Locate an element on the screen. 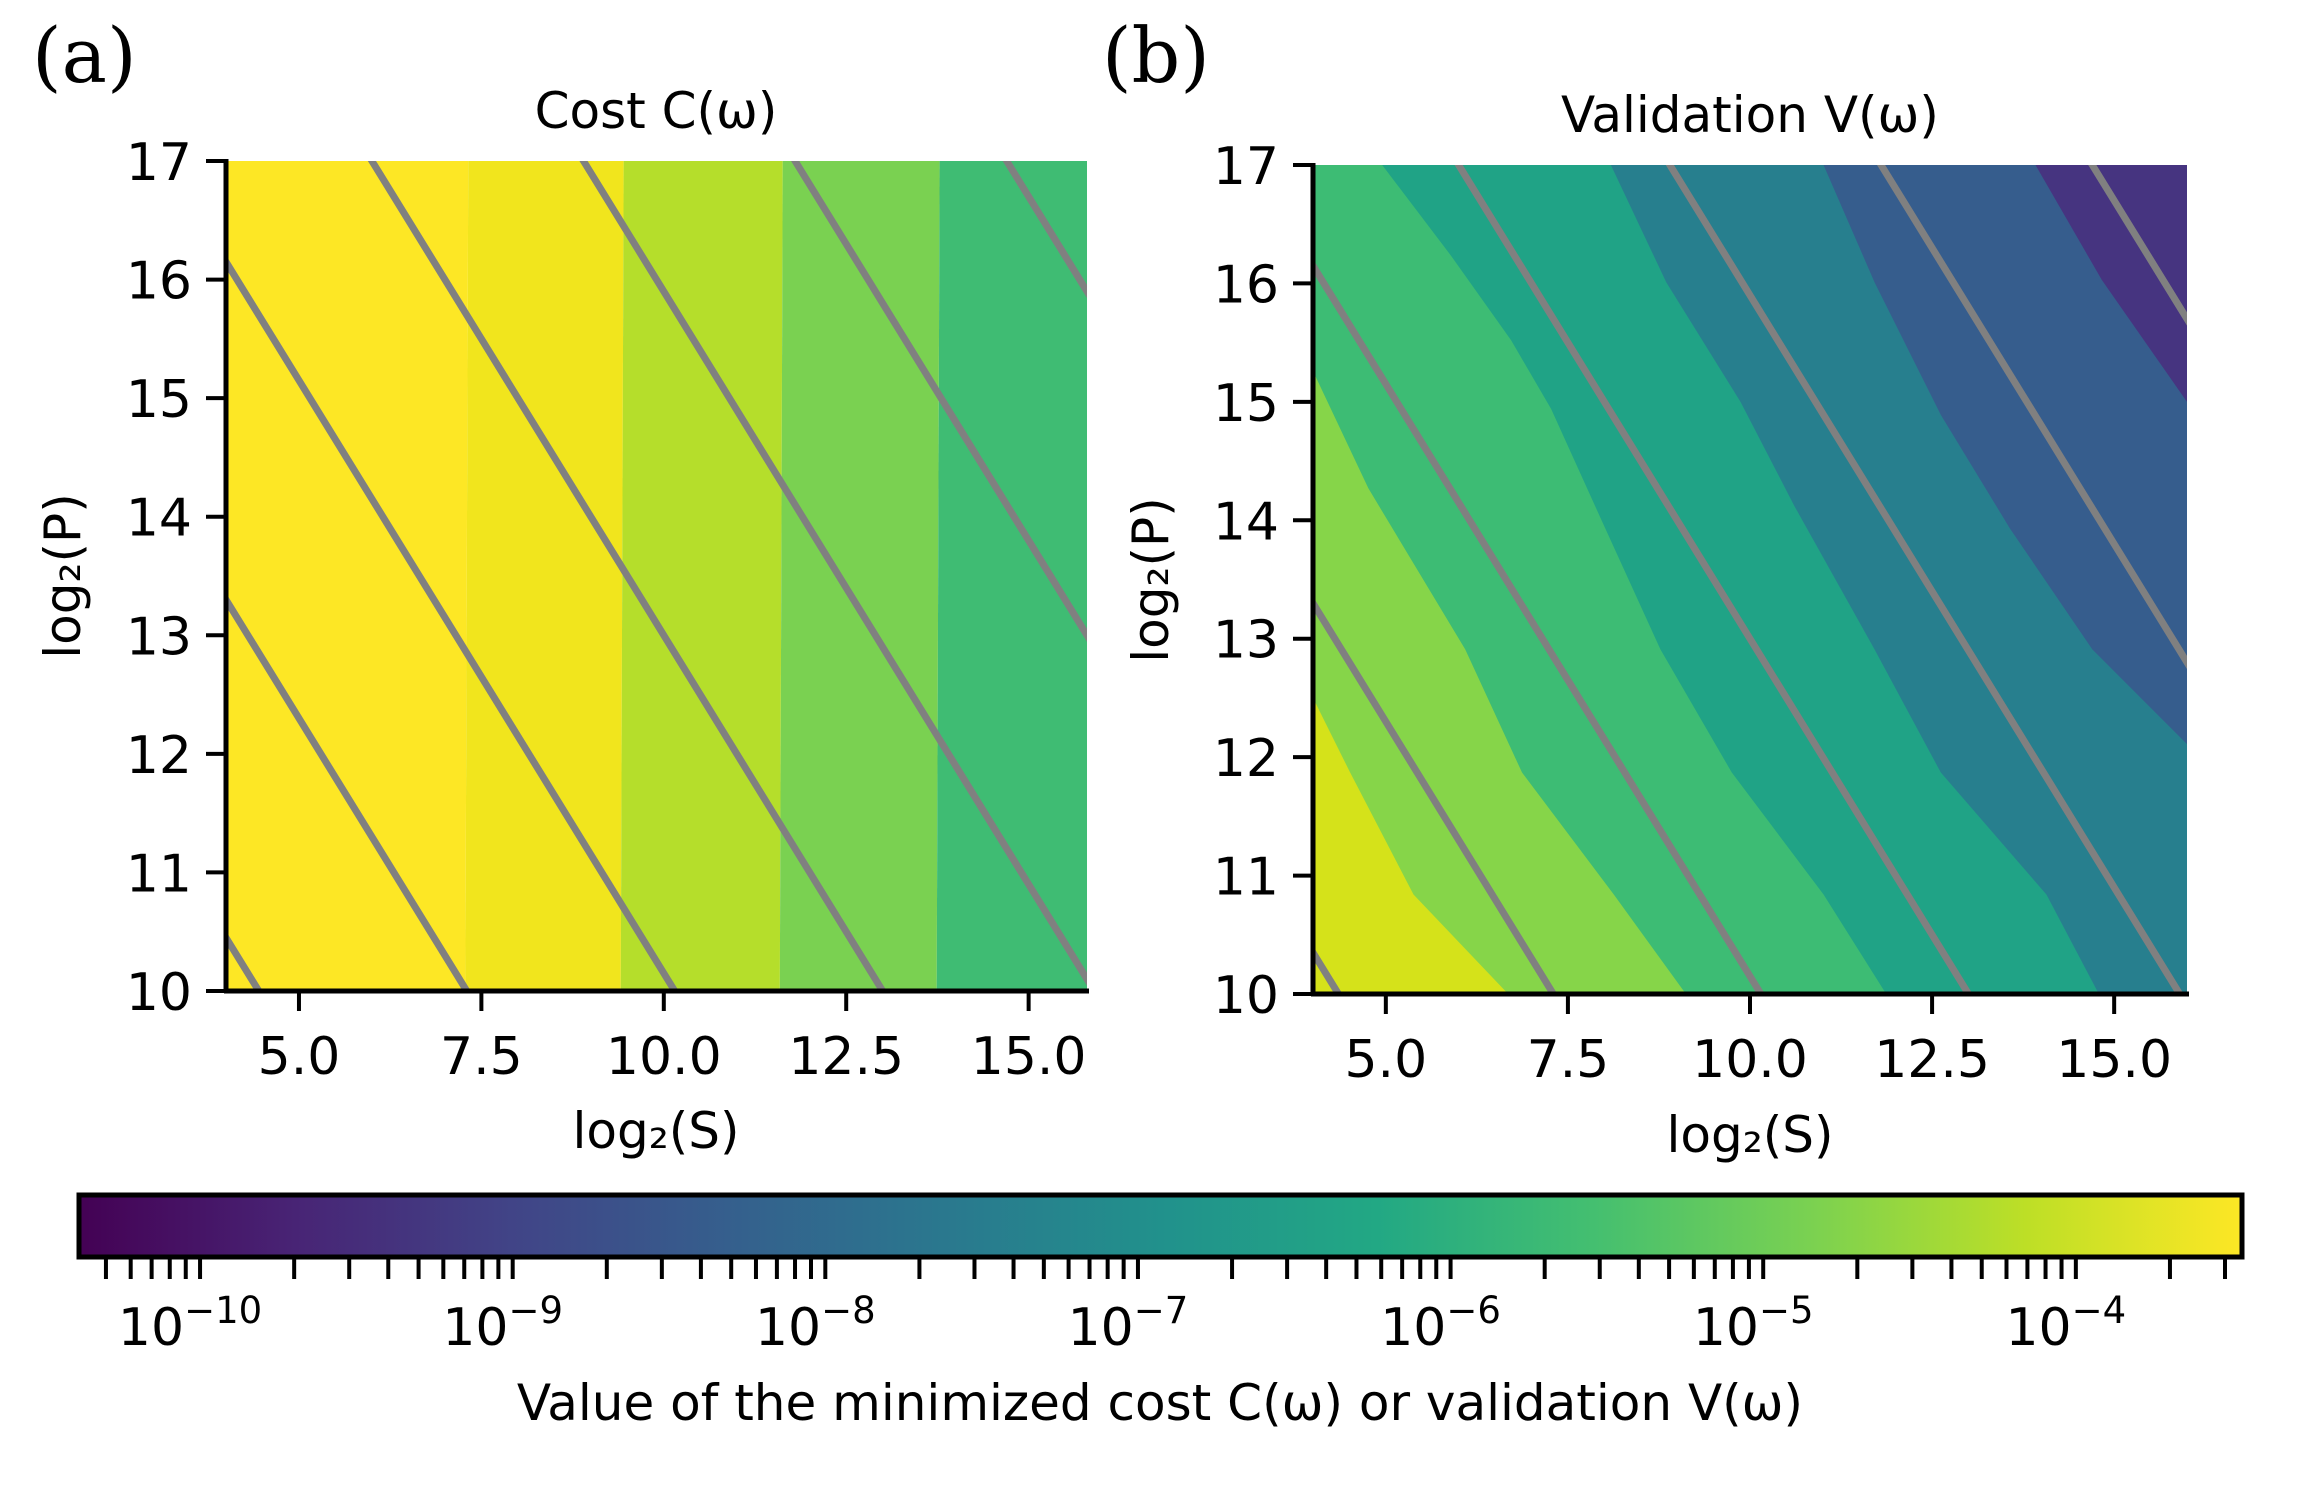  panel-b-title: Validation V(ω) is located at coordinates (1750, 115).